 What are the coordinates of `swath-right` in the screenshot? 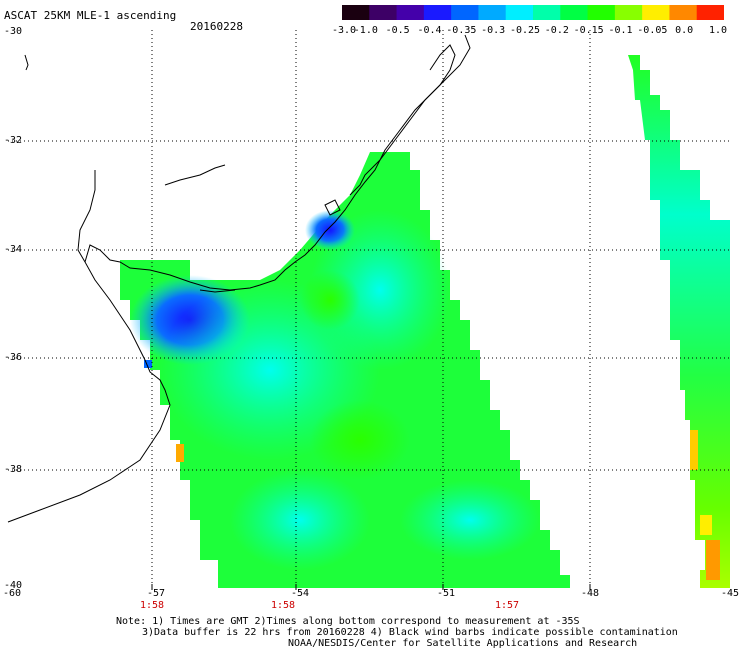 It's located at (679, 321).